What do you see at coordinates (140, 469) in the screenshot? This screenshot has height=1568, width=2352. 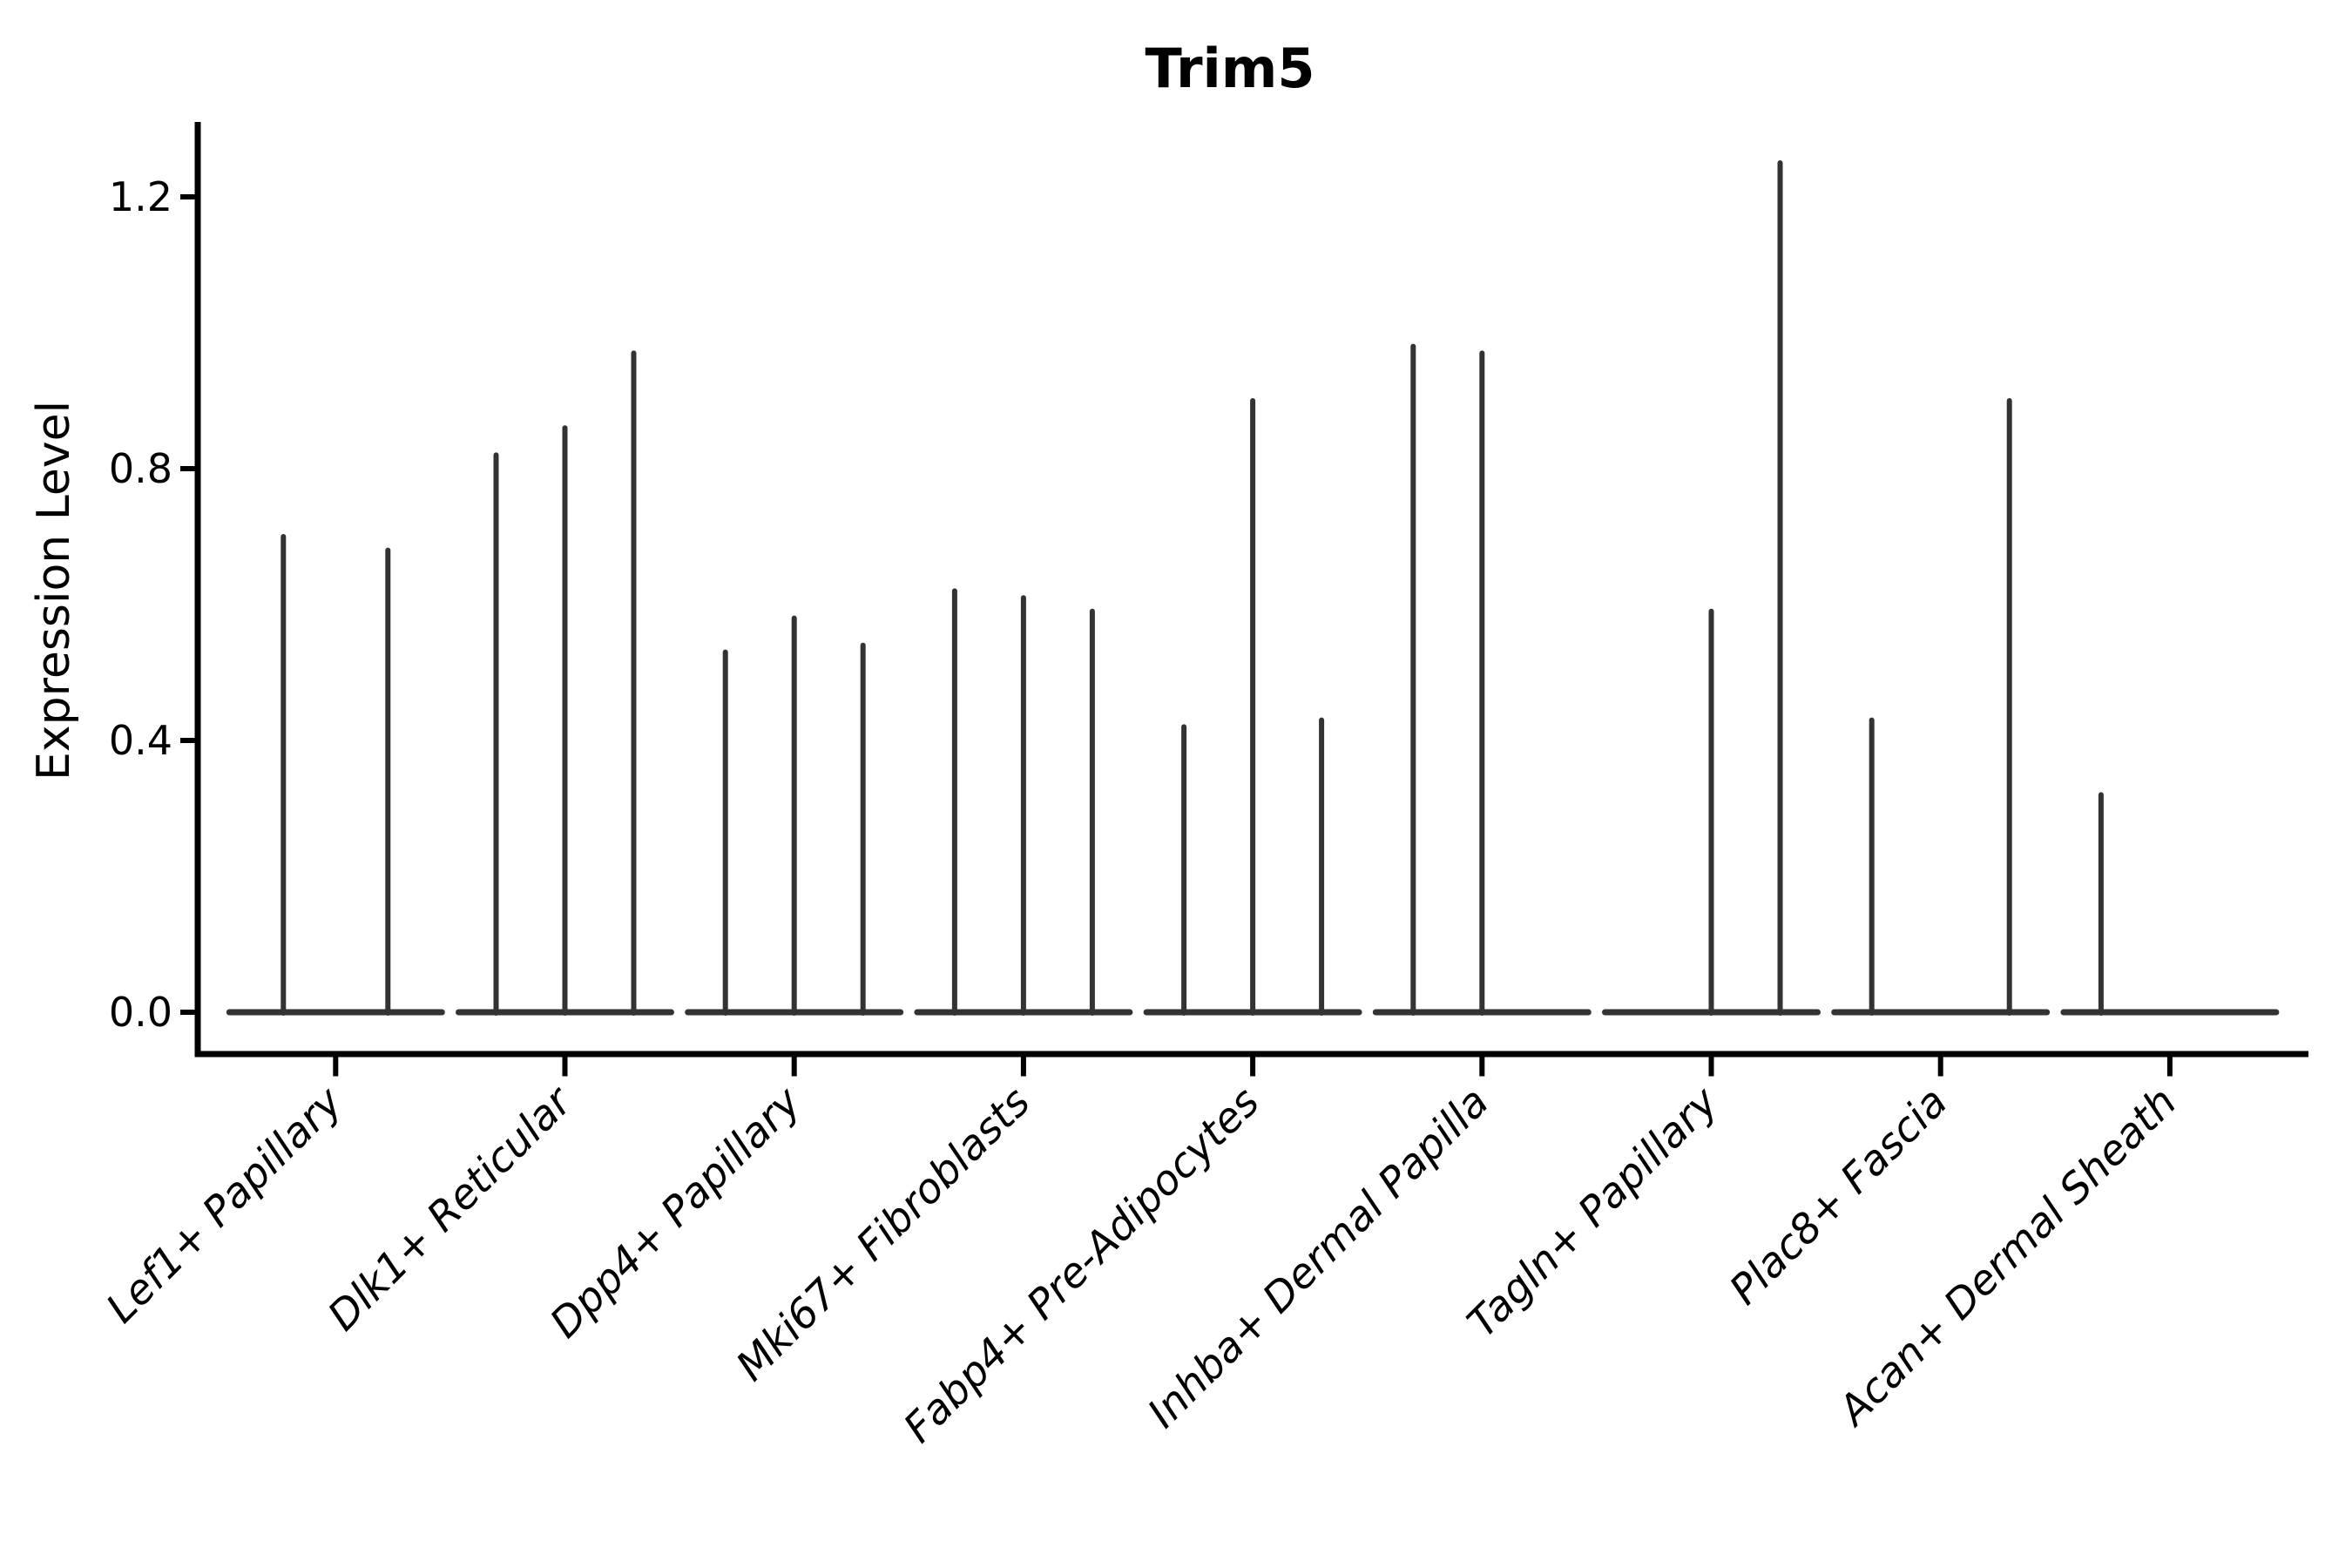 I see `y-tick-label: 0.8` at bounding box center [140, 469].